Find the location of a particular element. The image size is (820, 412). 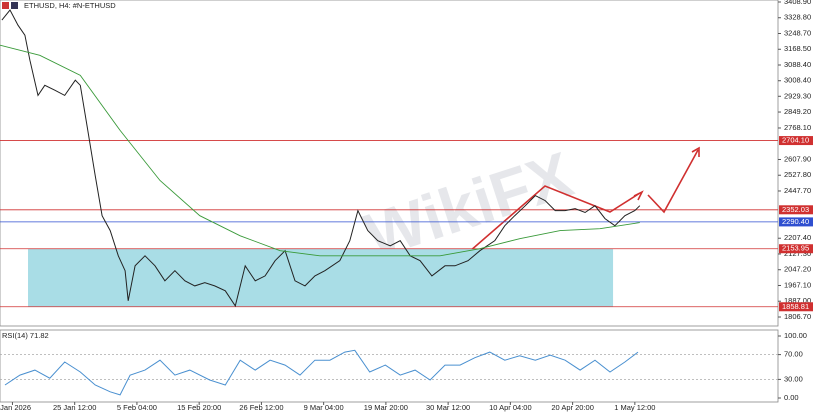

level-label: 2290.40 is located at coordinates (795, 221).